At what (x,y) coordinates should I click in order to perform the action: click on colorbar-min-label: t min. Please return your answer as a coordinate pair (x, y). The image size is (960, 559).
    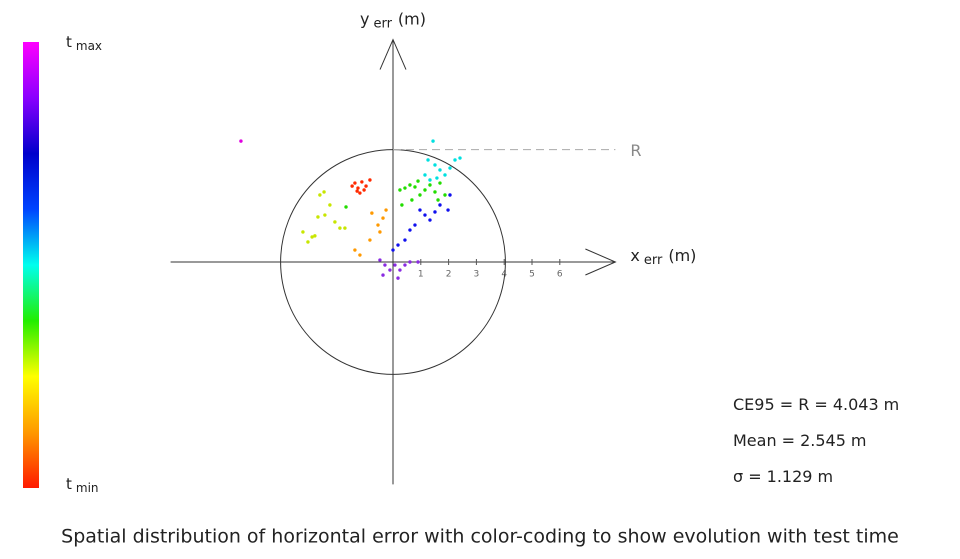
    Looking at the image, I should click on (82, 485).